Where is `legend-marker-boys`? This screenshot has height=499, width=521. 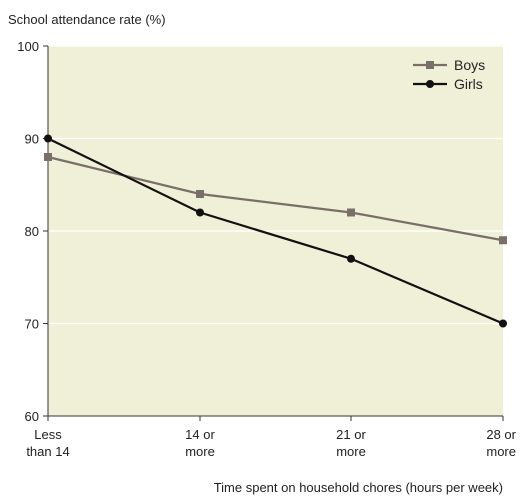 legend-marker-boys is located at coordinates (430, 65).